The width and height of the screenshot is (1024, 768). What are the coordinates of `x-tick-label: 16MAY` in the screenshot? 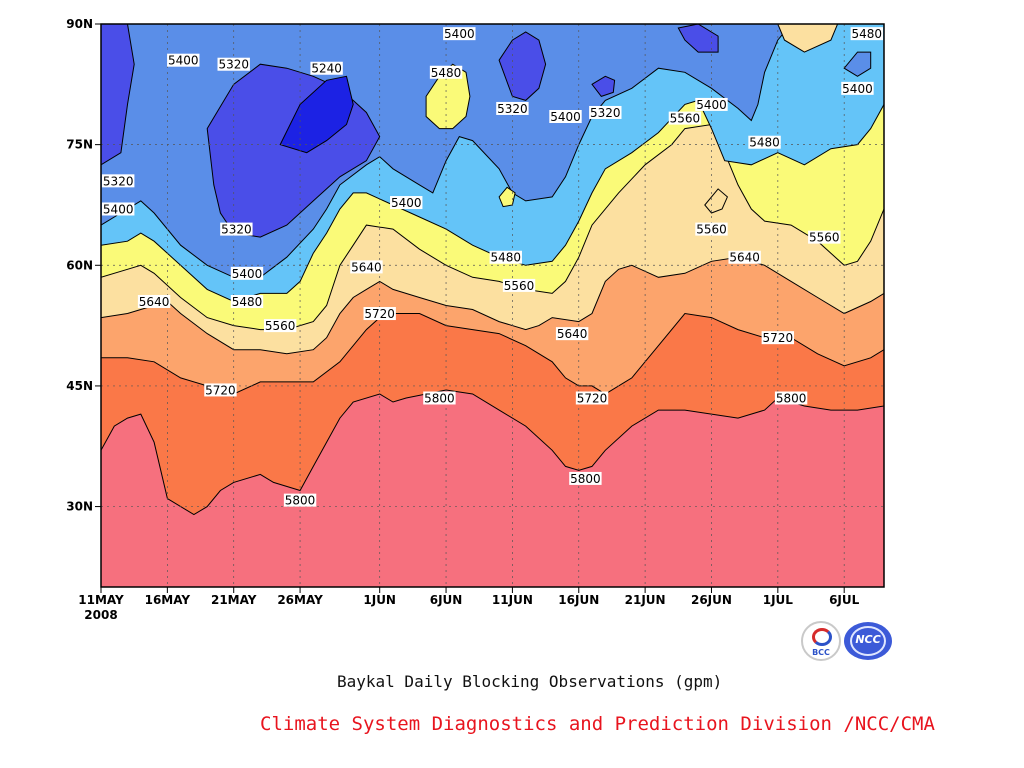 It's located at (168, 600).